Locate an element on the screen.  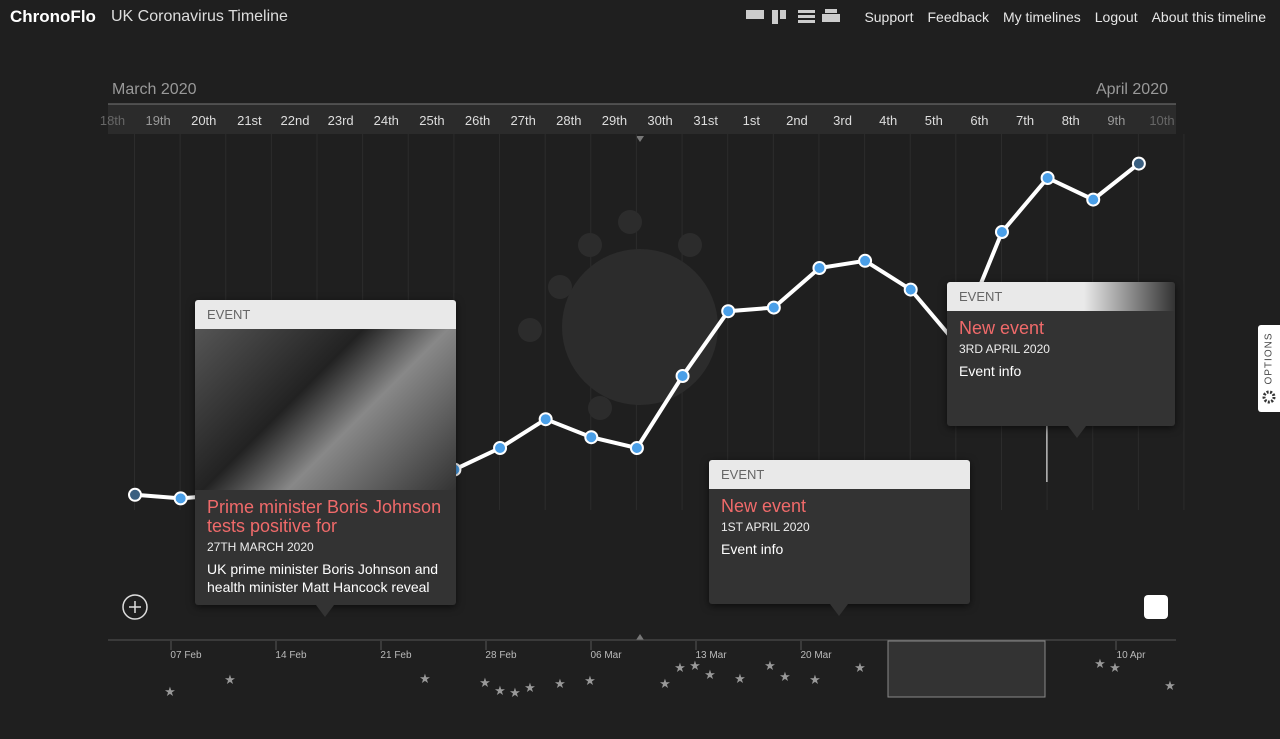
navigator-date: 07 Feb is located at coordinates (186, 655).